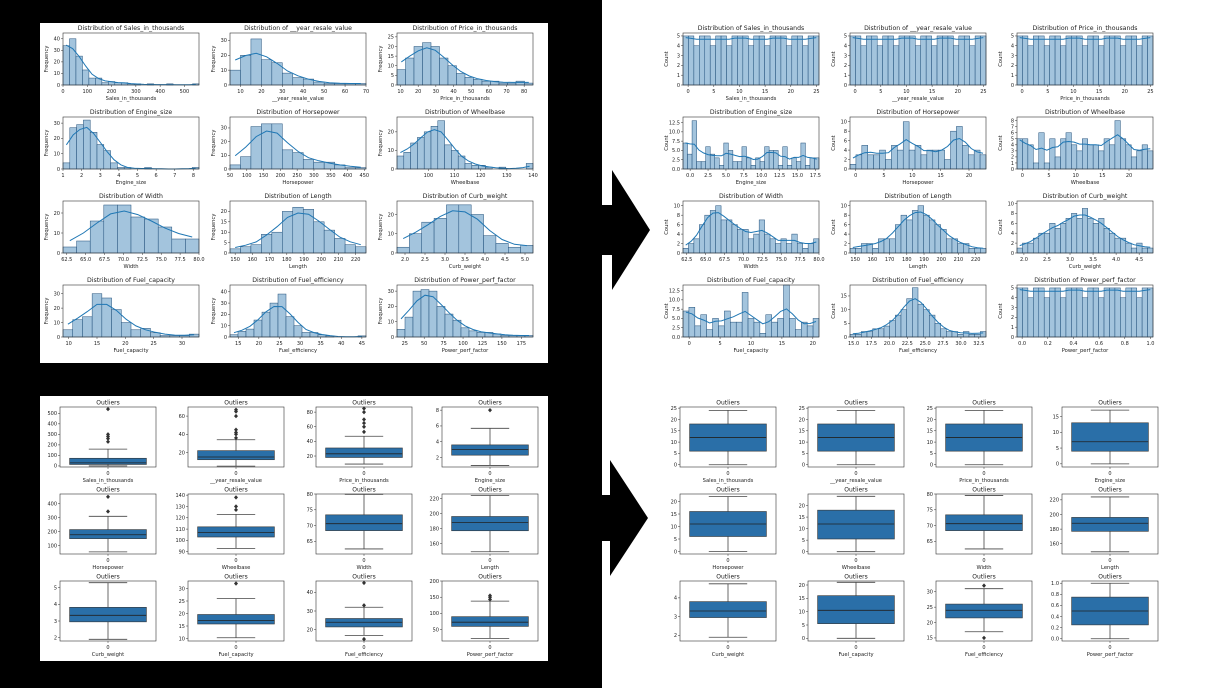  I want to click on x-tick-label: 7.5, so click(744, 176).